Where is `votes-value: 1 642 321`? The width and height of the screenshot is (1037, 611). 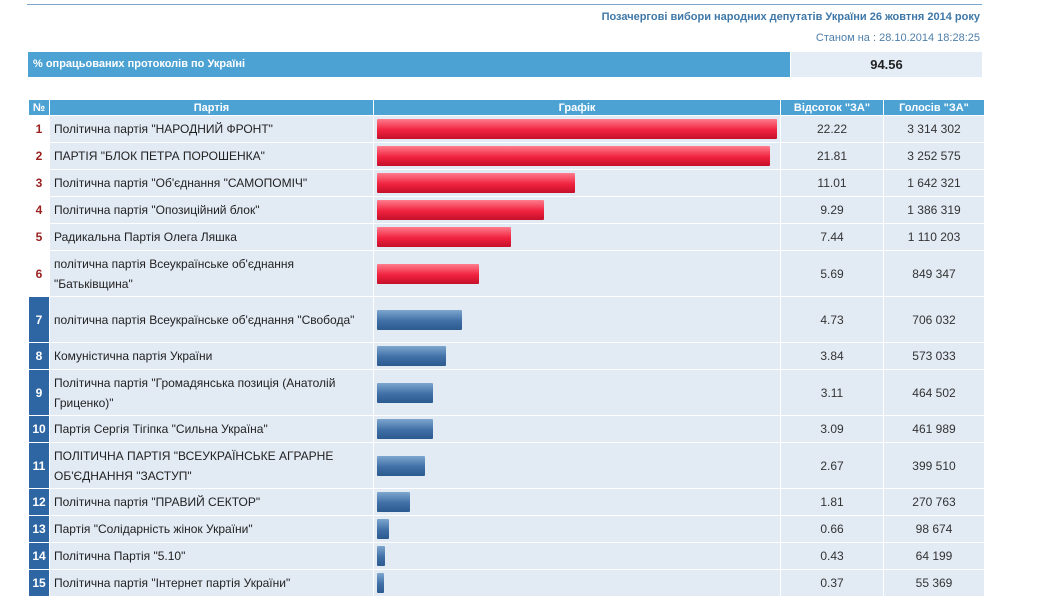
votes-value: 1 642 321 is located at coordinates (934, 183).